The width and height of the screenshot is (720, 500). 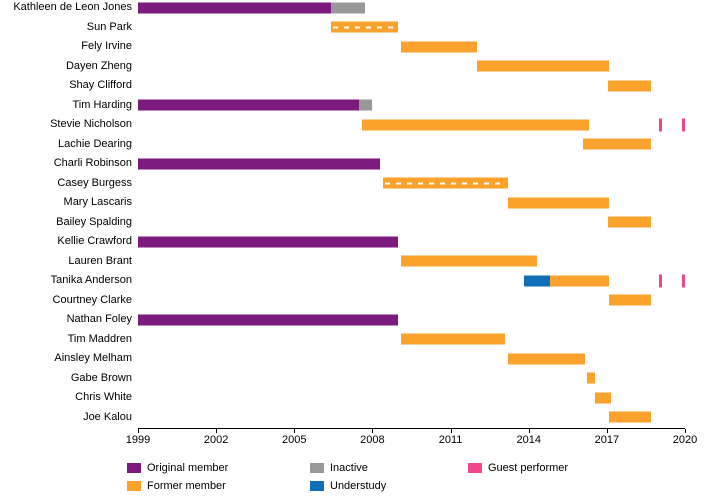 I want to click on member-name-label: Stevie Nicholson, so click(x=91, y=124).